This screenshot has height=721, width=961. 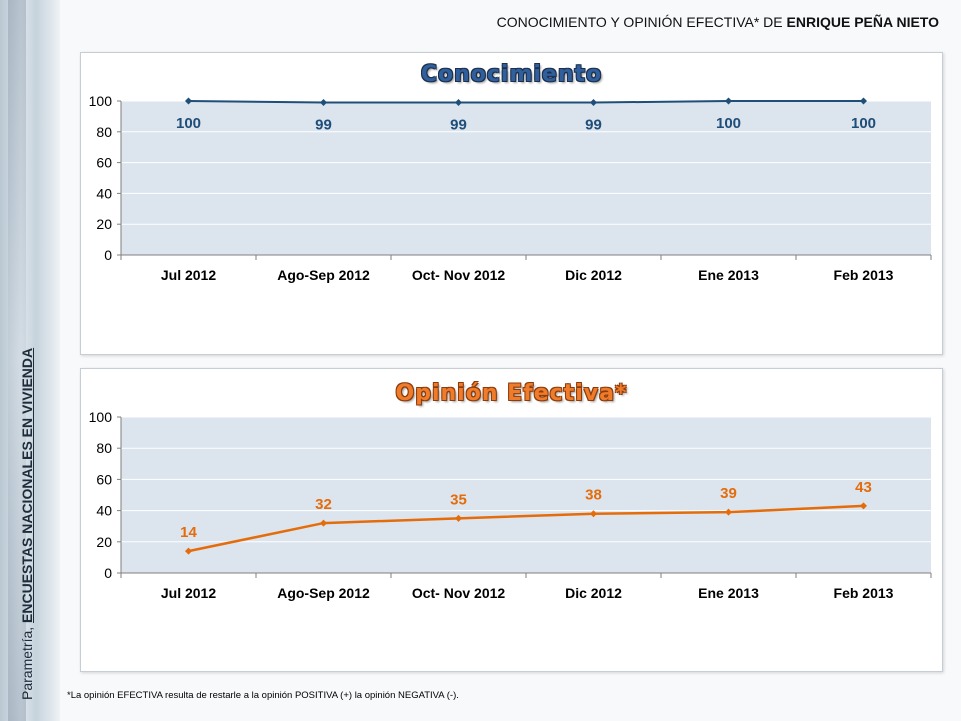 I want to click on side-caption-prefix: Parametría,, so click(x=27, y=663).